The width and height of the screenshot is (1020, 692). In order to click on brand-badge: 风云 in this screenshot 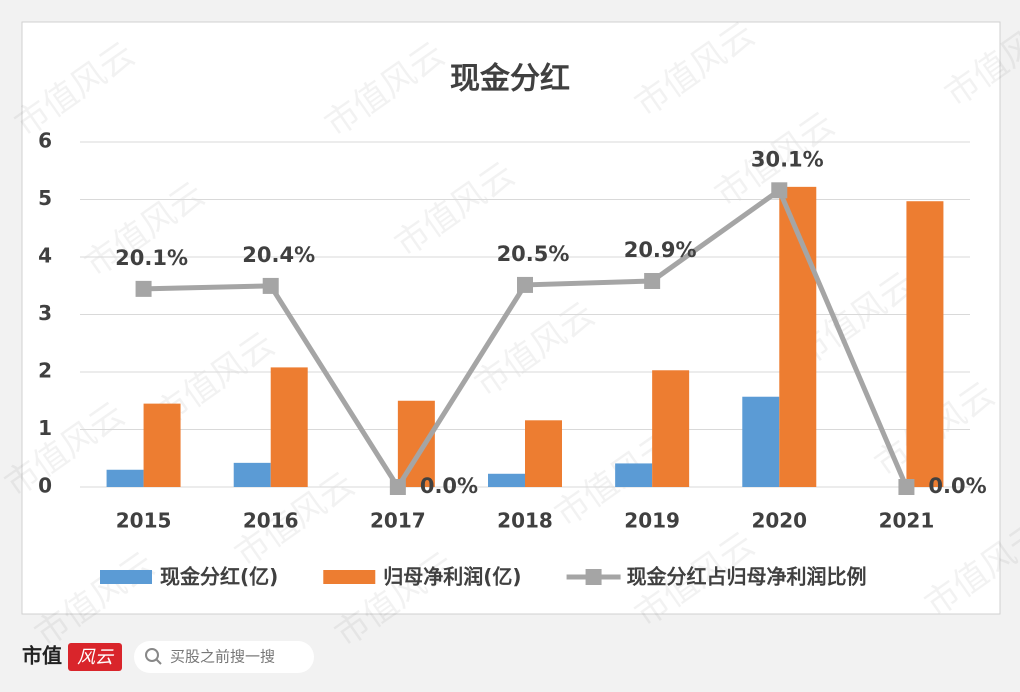, I will do `click(96, 657)`.